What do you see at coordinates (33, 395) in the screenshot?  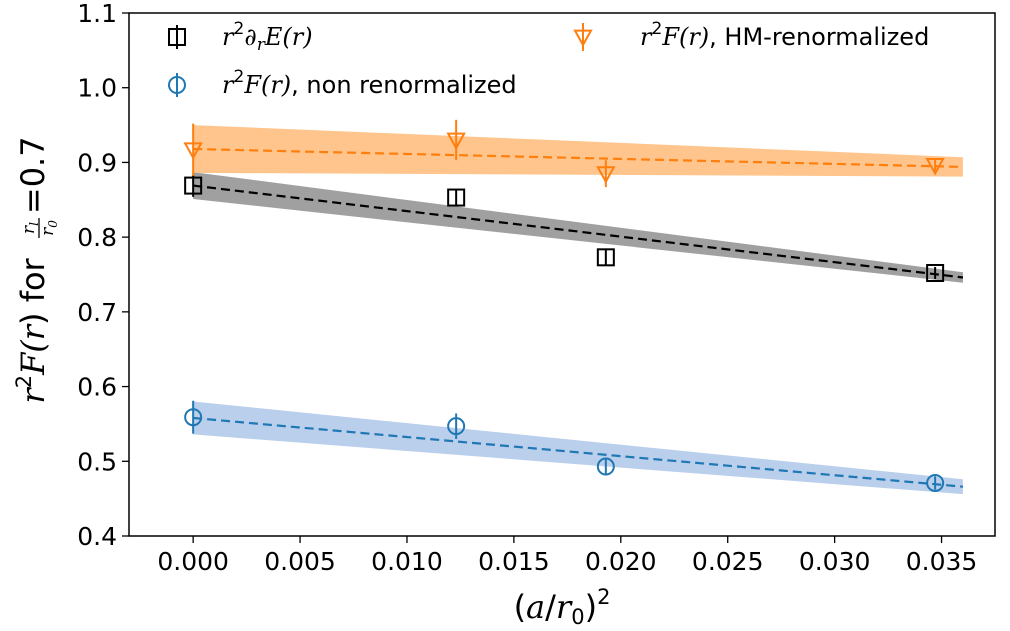 I see `y-label-r: r` at bounding box center [33, 395].